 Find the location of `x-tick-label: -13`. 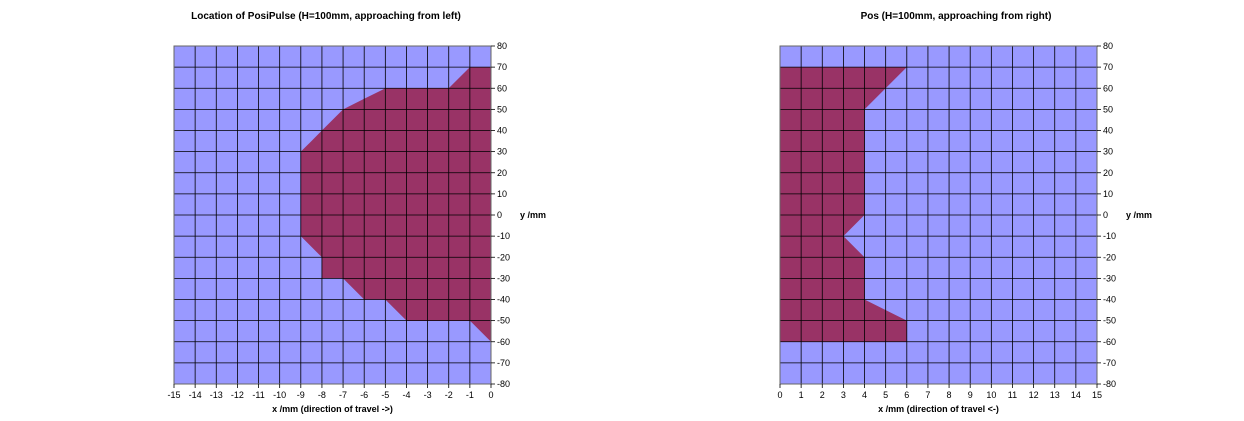

x-tick-label: -13 is located at coordinates (216, 395).